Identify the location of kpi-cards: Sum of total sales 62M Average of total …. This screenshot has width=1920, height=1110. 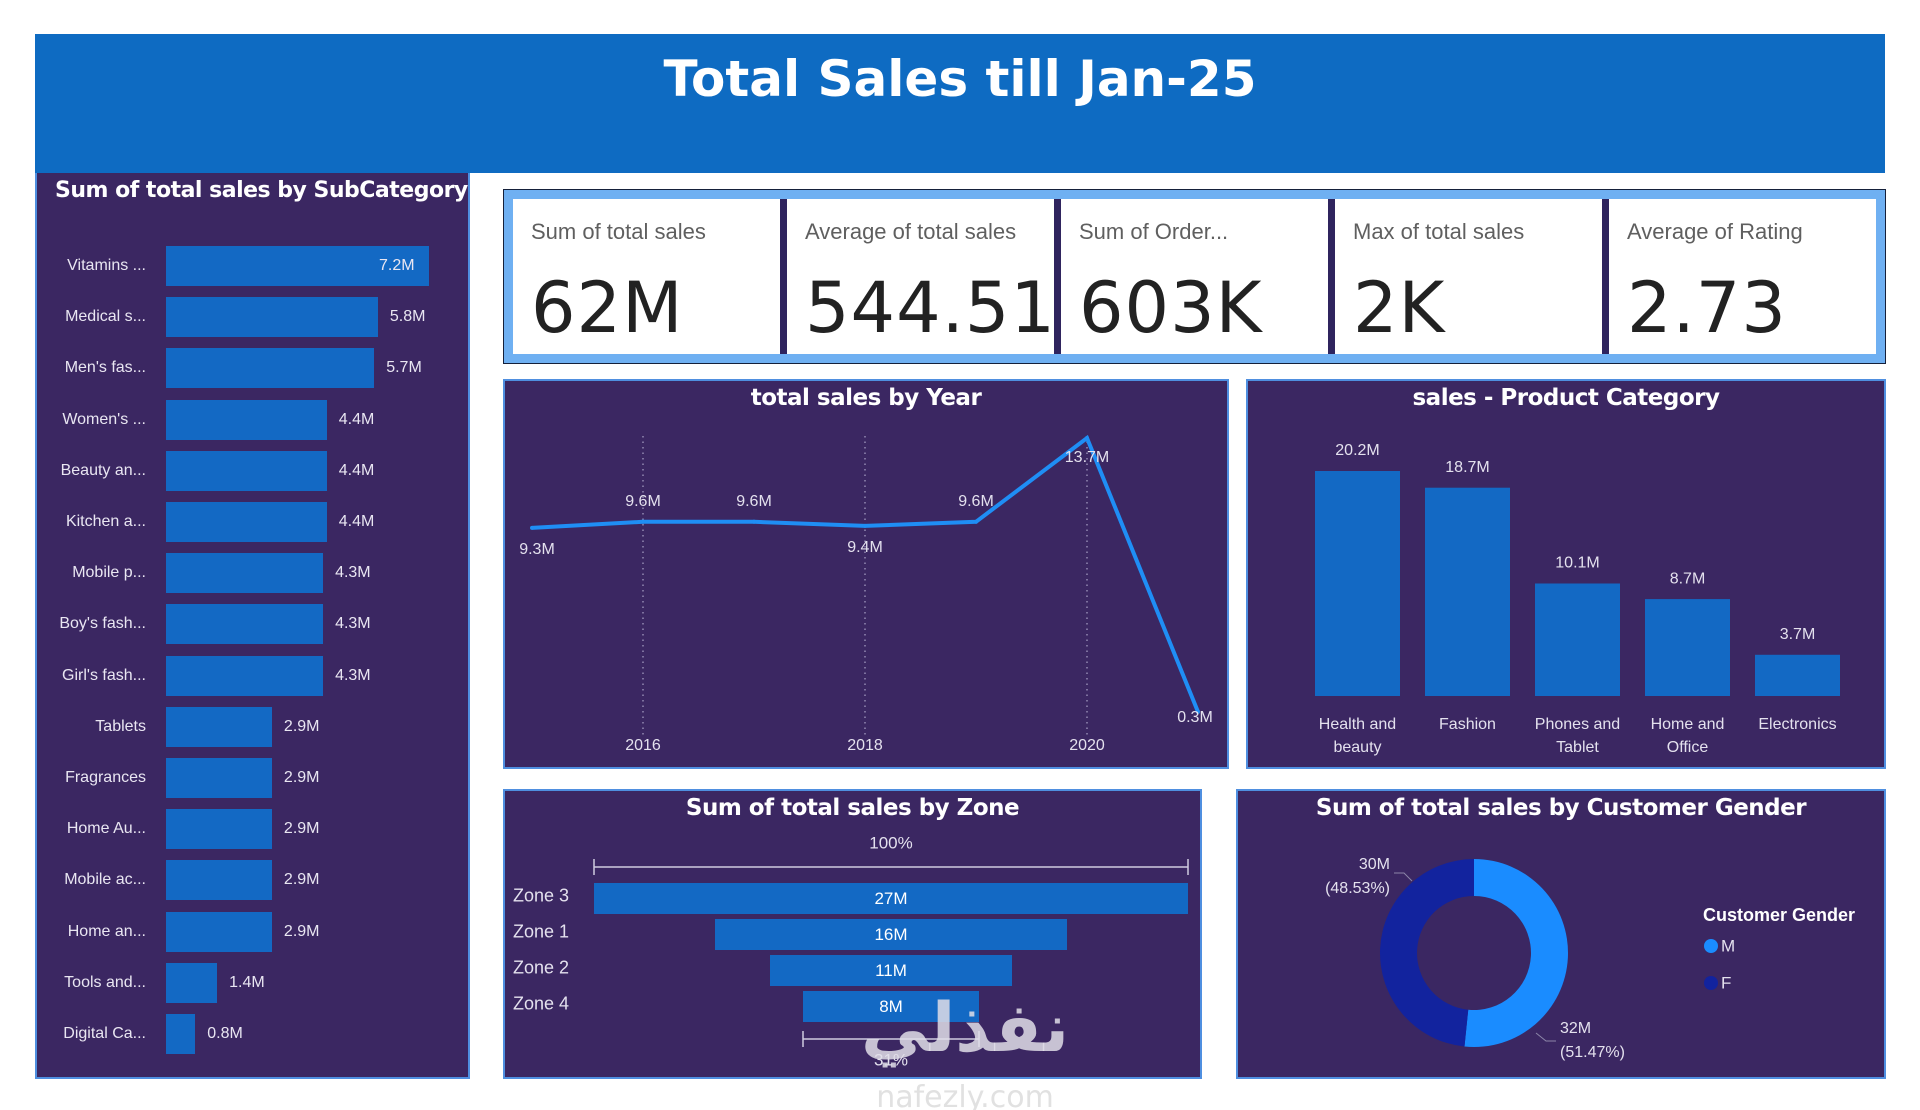
(1194, 276).